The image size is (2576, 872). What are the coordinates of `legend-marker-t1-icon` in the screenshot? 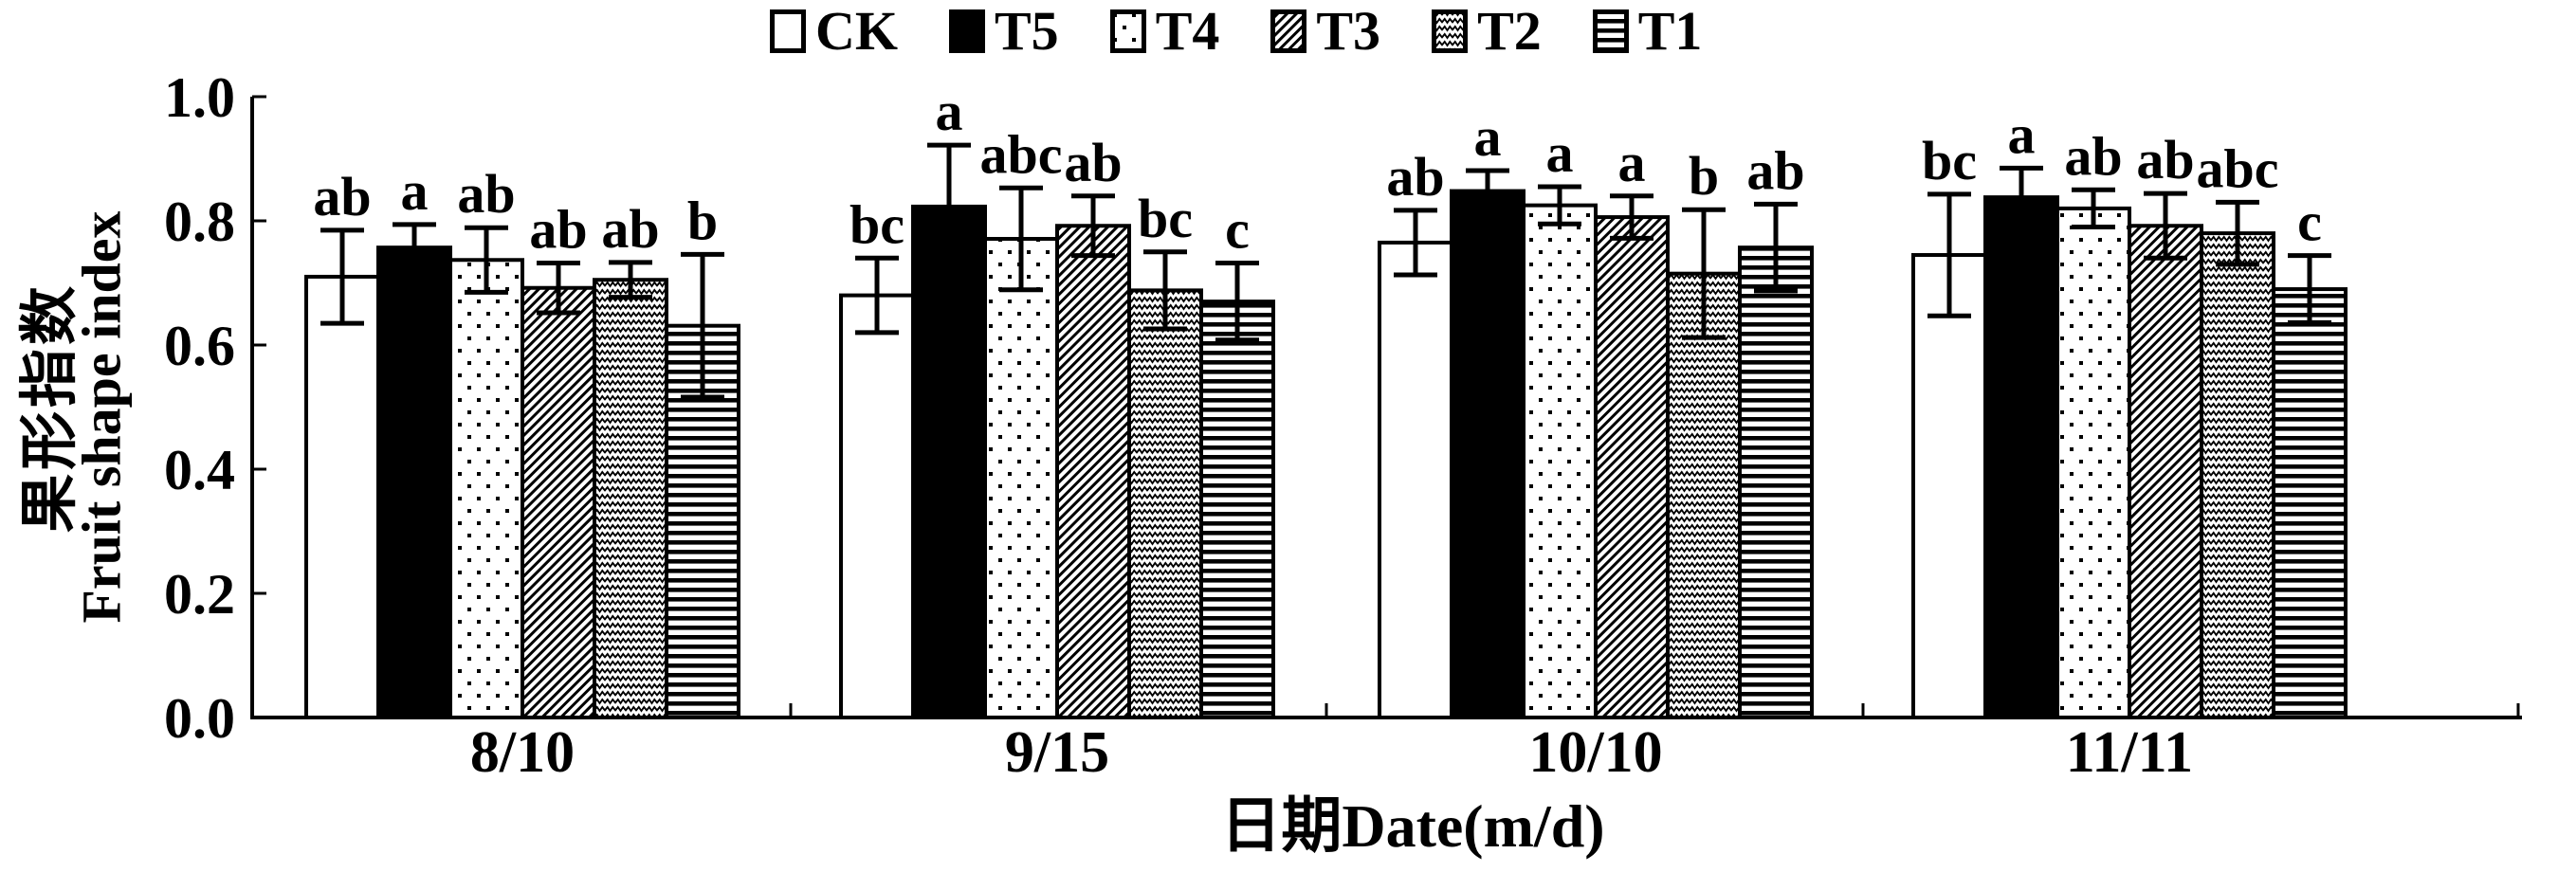 It's located at (1610, 31).